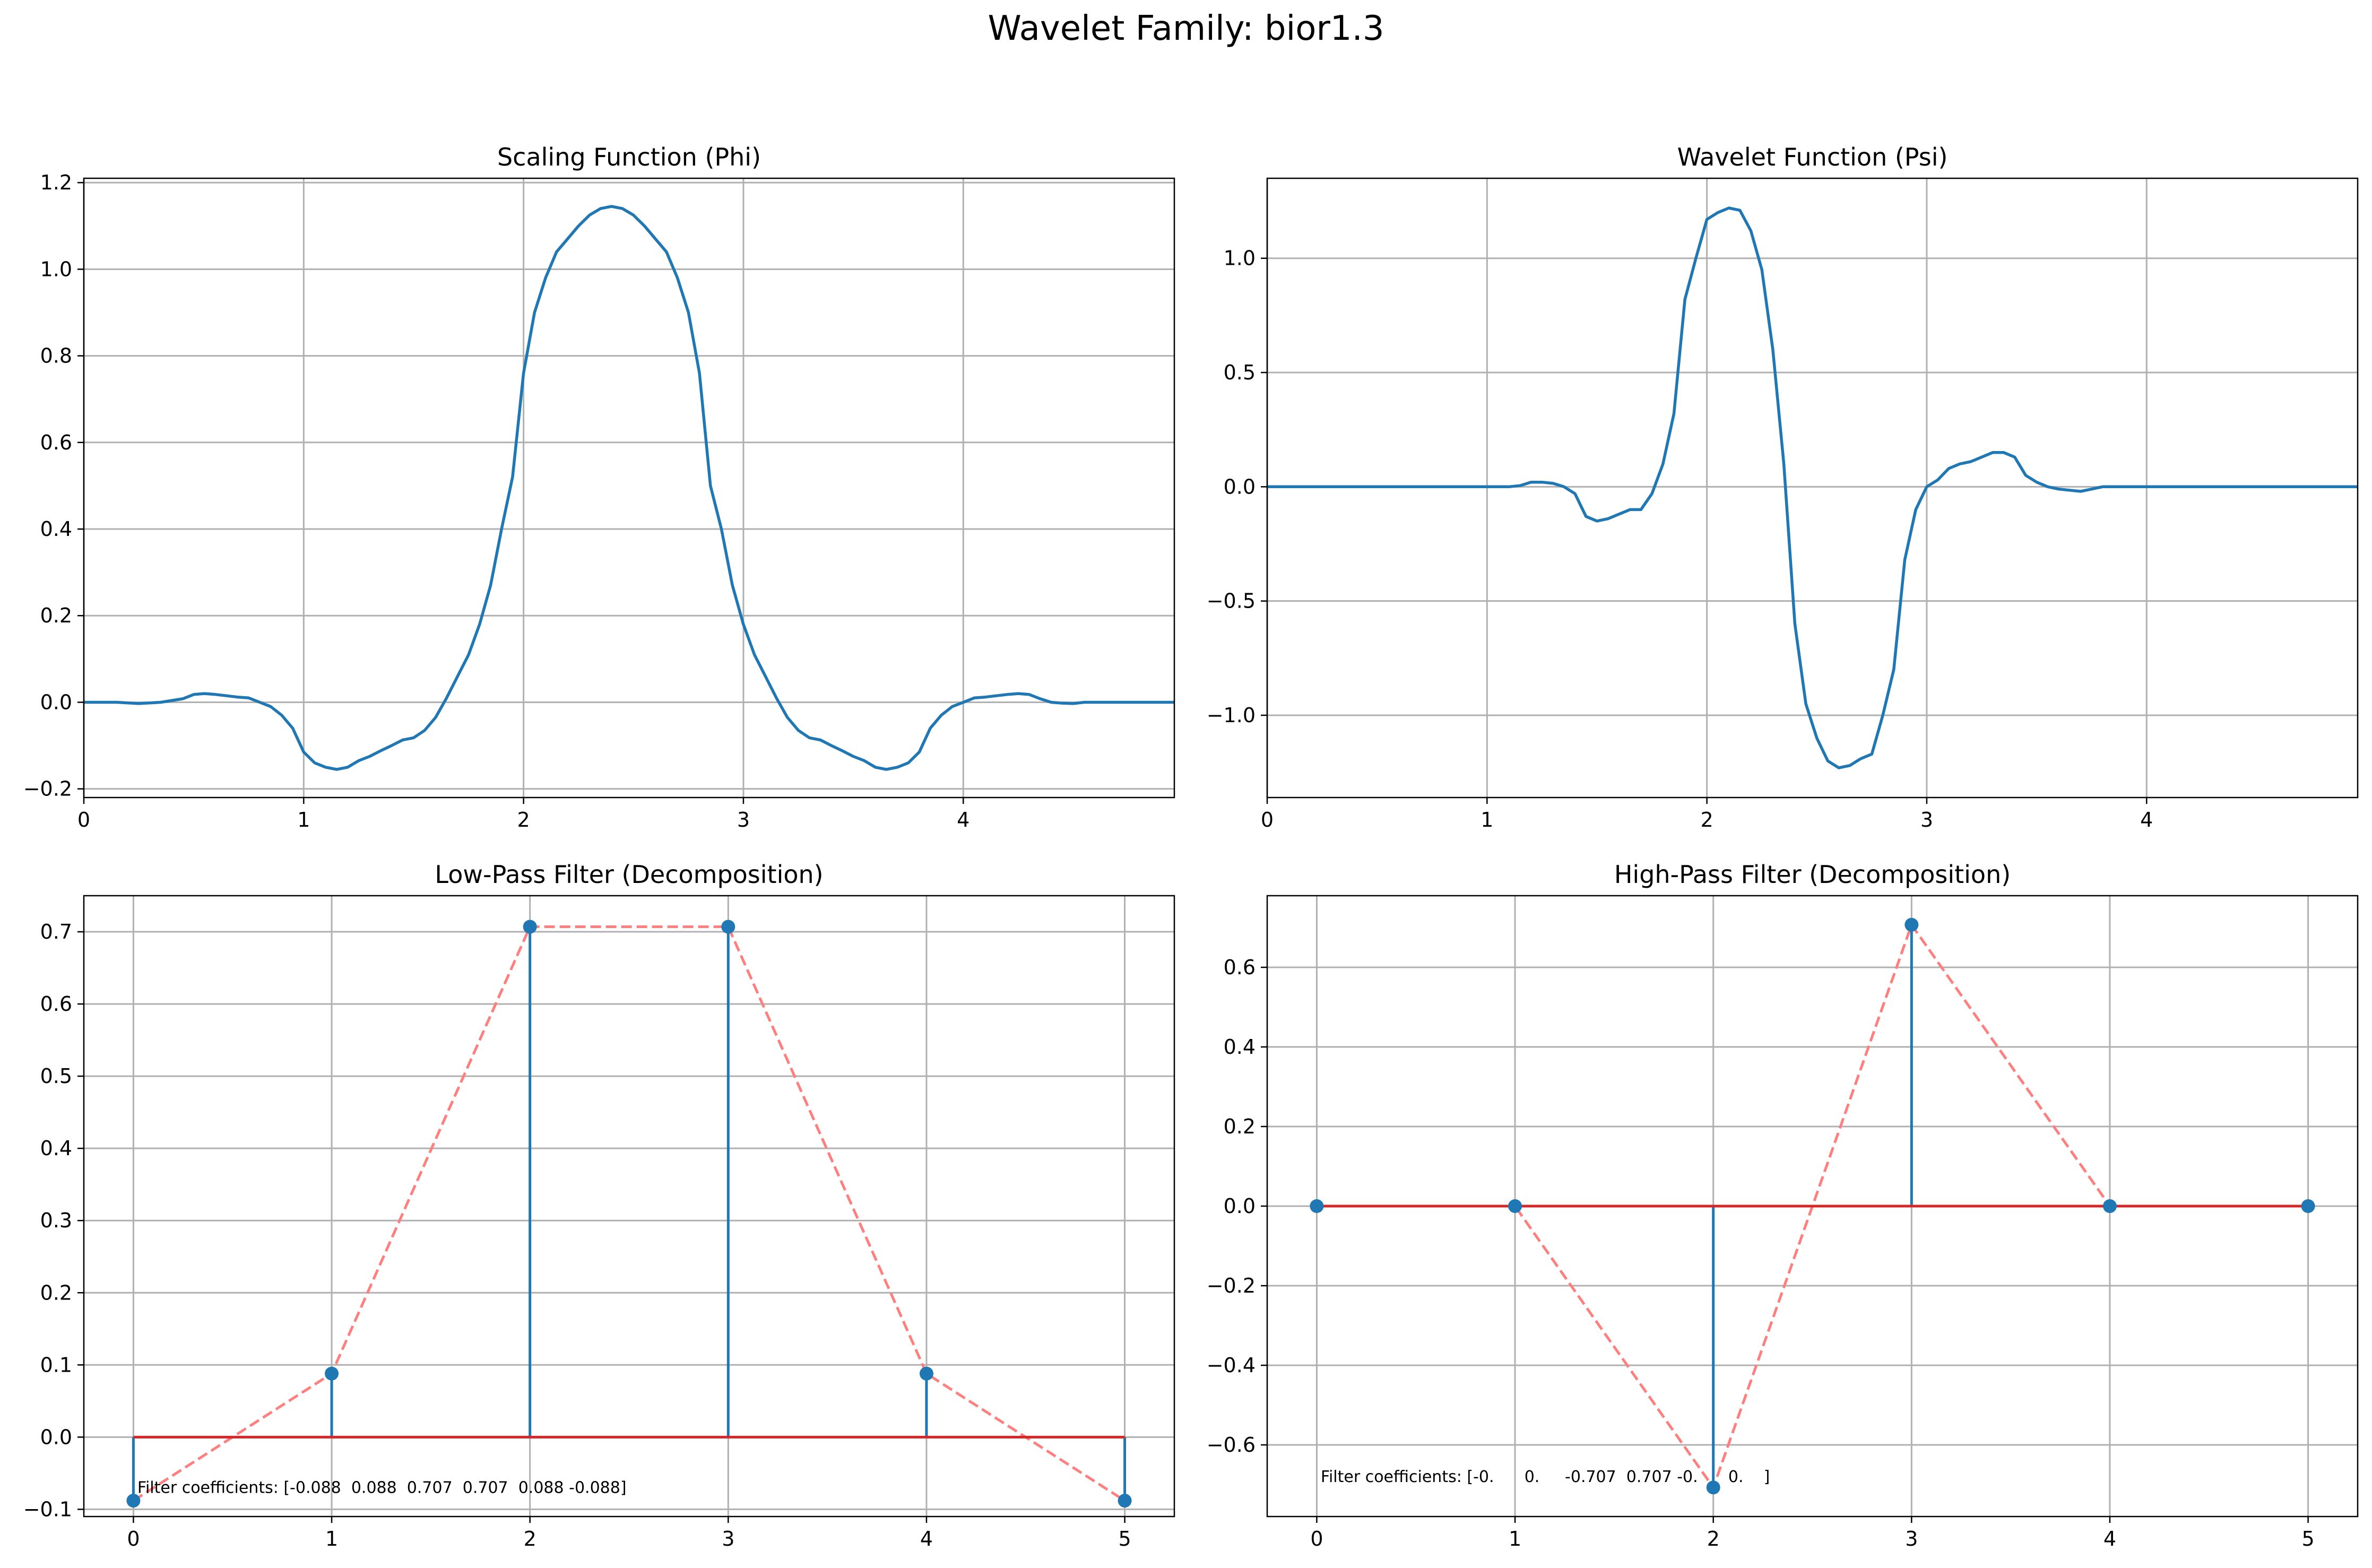  Describe the element at coordinates (1231, 715) in the screenshot. I see `y-tick-label: −1.0` at that location.